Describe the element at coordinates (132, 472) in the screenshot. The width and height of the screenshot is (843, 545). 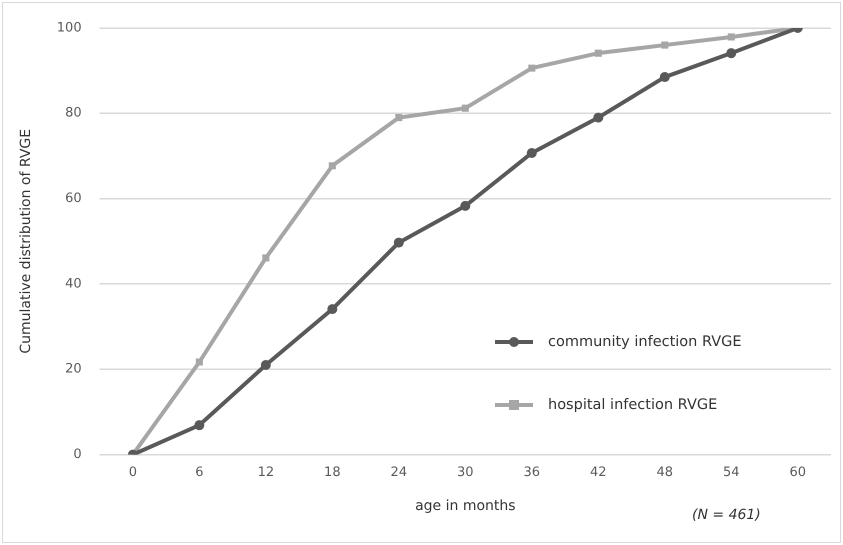
I see `x-tick-label: 0` at that location.